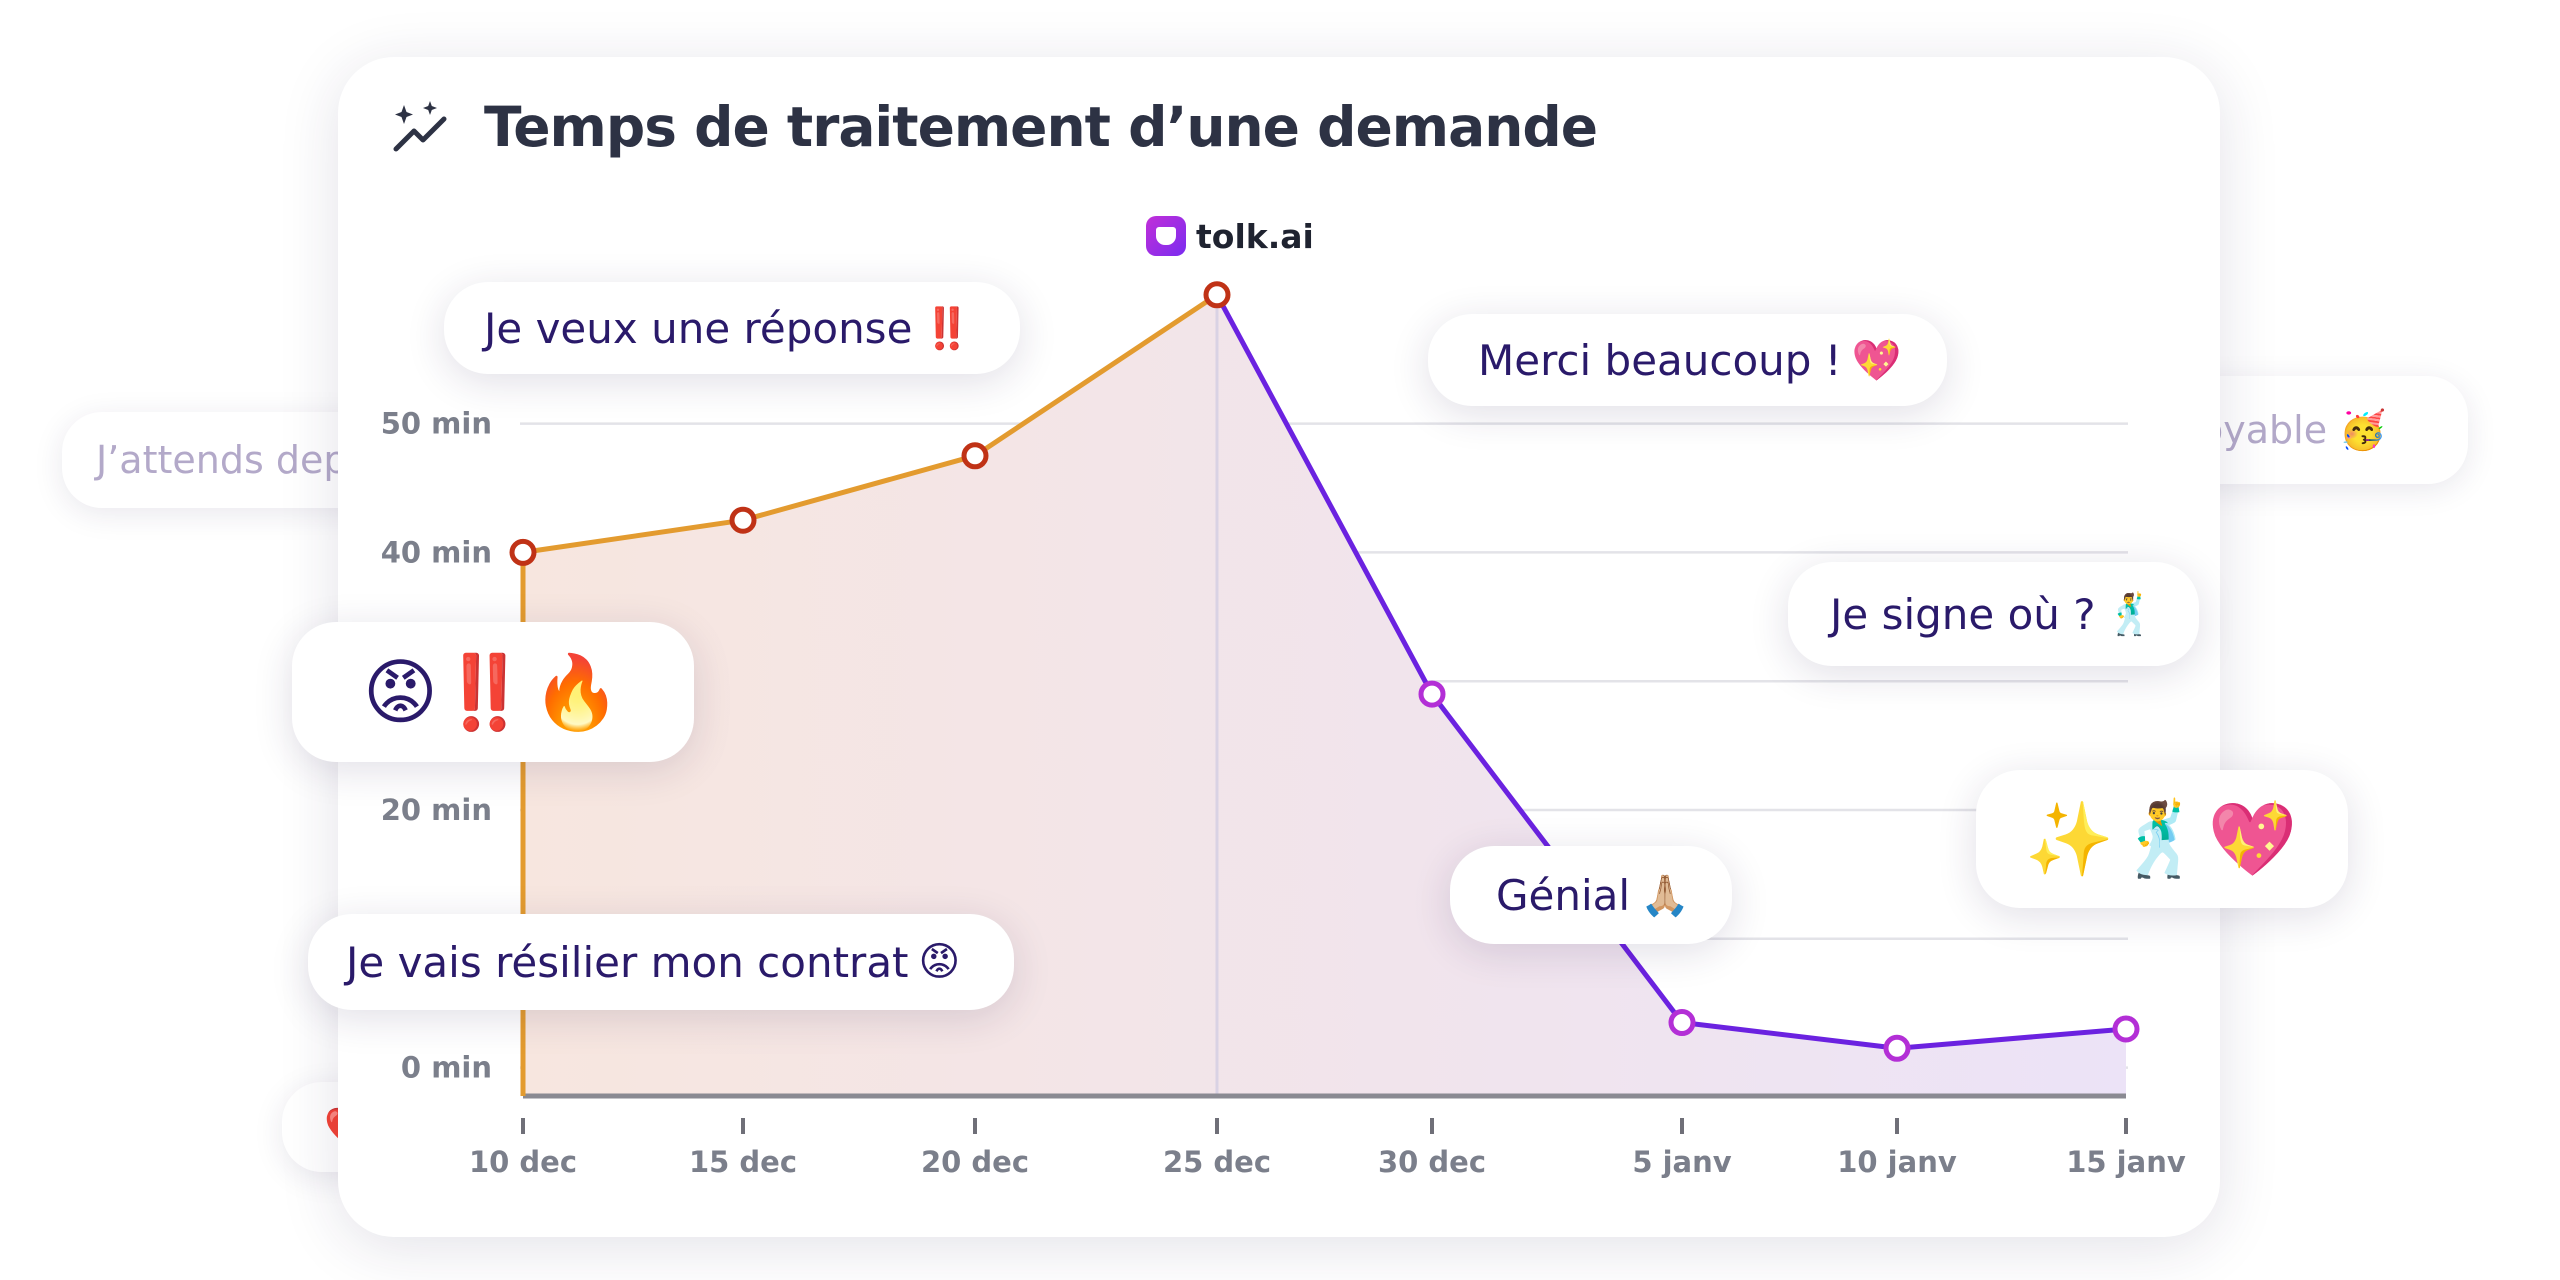  Describe the element at coordinates (2293, 429) in the screenshot. I see `ghost-bubble-right-text: oyable 🥳` at that location.